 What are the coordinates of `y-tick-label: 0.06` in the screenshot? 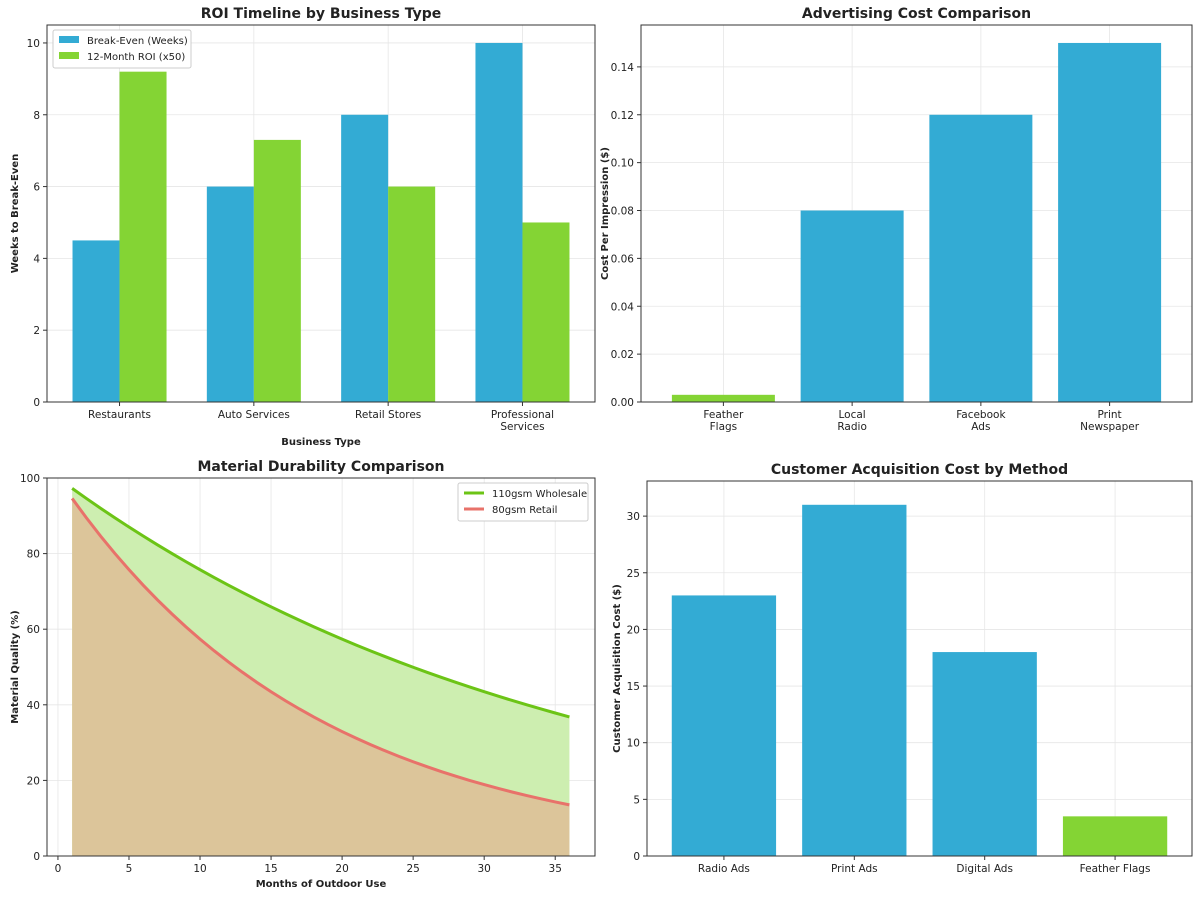 It's located at (623, 259).